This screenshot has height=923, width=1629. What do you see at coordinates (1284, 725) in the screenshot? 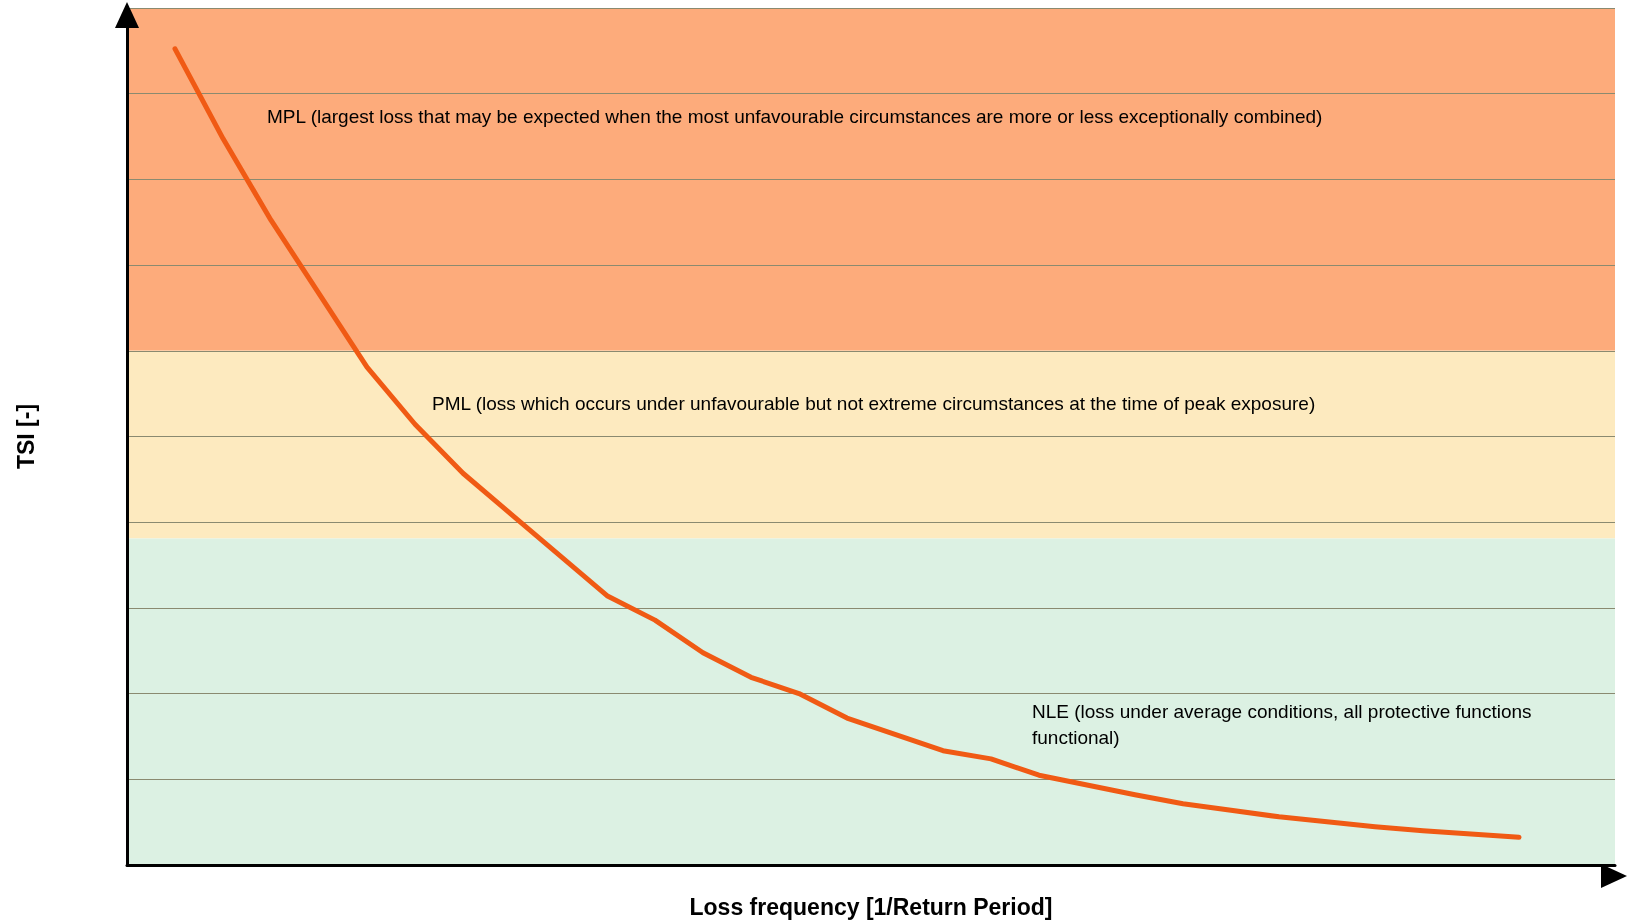
I see `band-label: NLE (loss under average conditions, all protective functions functional)` at bounding box center [1284, 725].